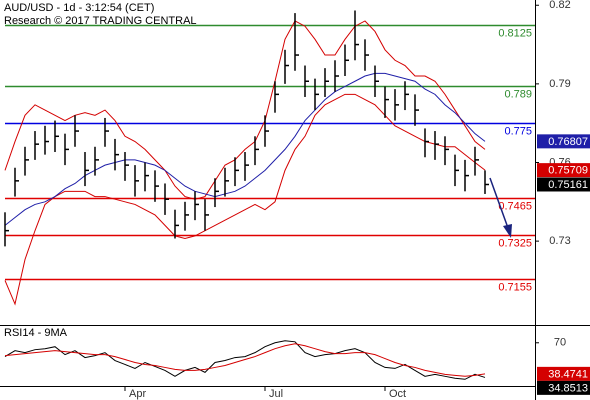  What do you see at coordinates (518, 131) in the screenshot?
I see `level-label: 0.775` at bounding box center [518, 131].